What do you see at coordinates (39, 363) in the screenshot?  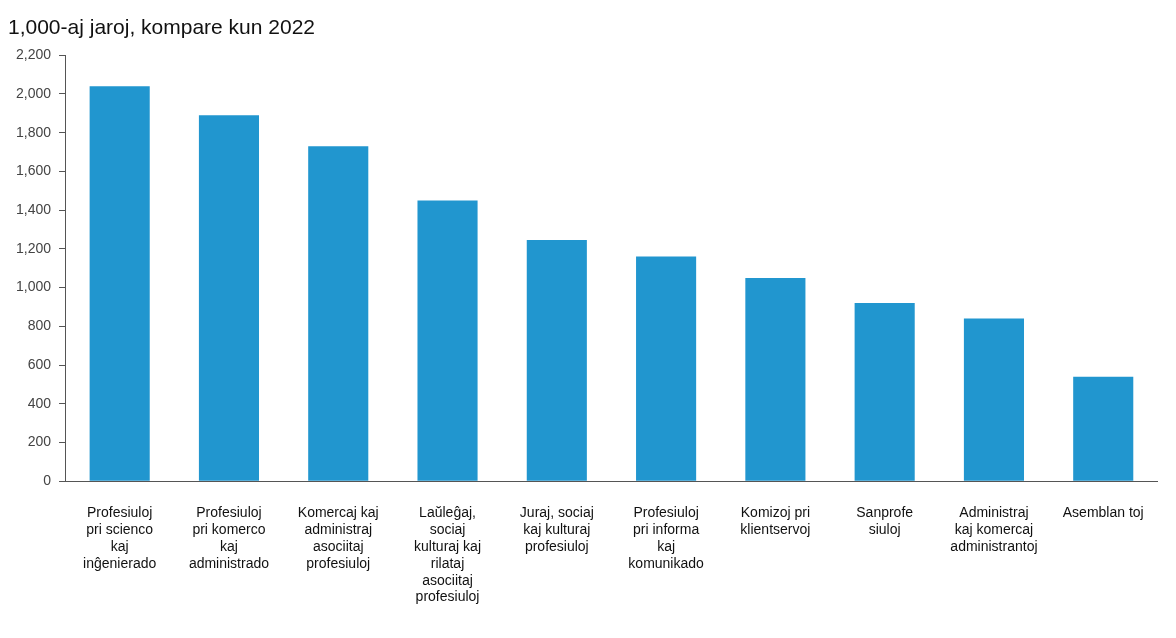 I see `y-tick-label: 600` at bounding box center [39, 363].